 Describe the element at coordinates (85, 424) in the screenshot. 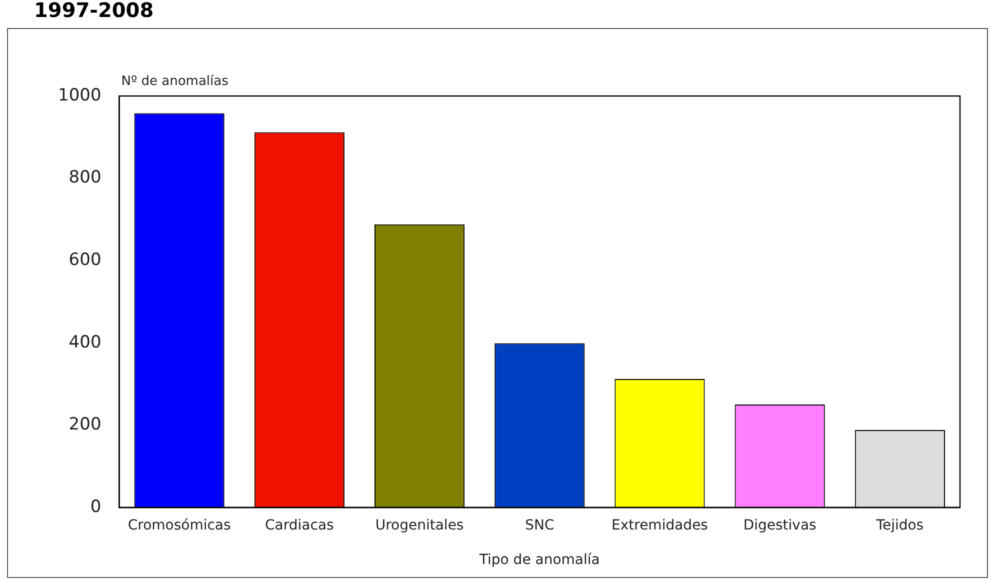

I see `y-tick-label: 200` at that location.